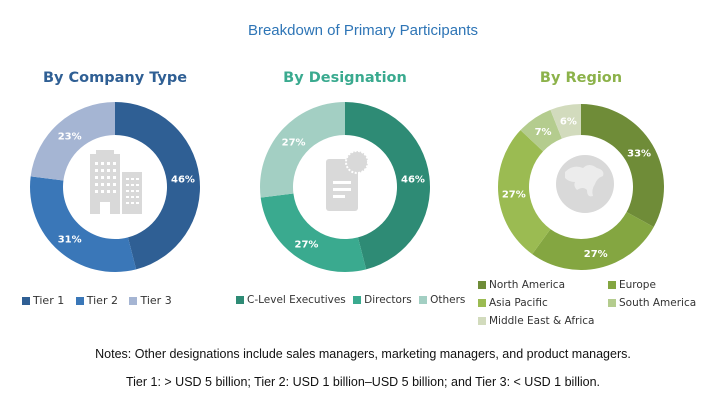 The height and width of the screenshot is (409, 726). I want to click on legend-label: North America, so click(527, 285).